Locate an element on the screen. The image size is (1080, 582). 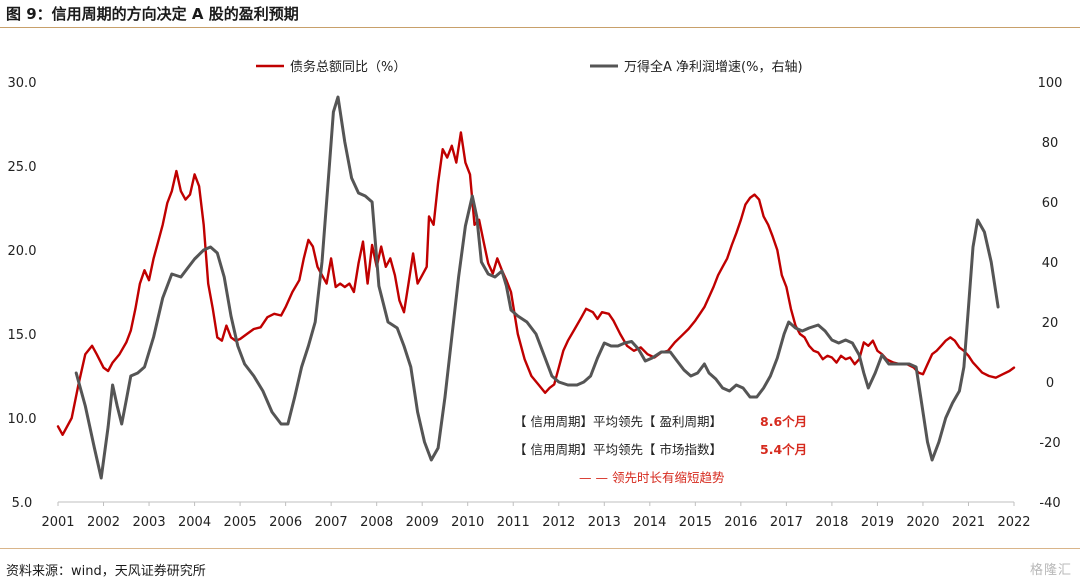
x-tick-label: 2005 is located at coordinates (240, 522).